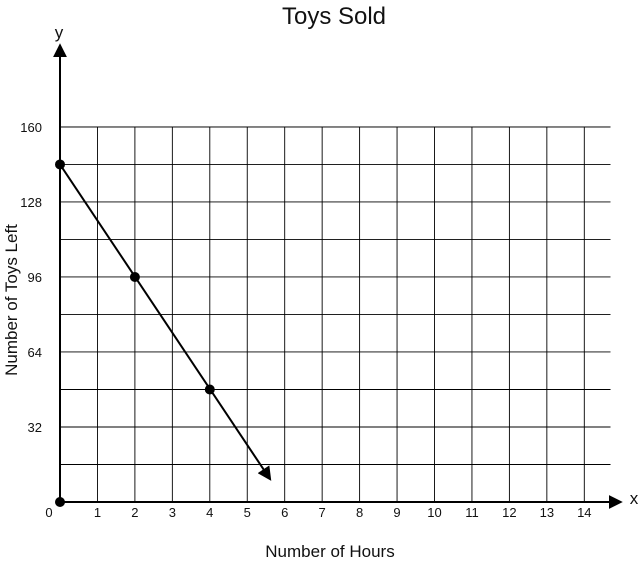 The image size is (640, 564). Describe the element at coordinates (334, 16) in the screenshot. I see `chart-title: Toys Sold` at that location.